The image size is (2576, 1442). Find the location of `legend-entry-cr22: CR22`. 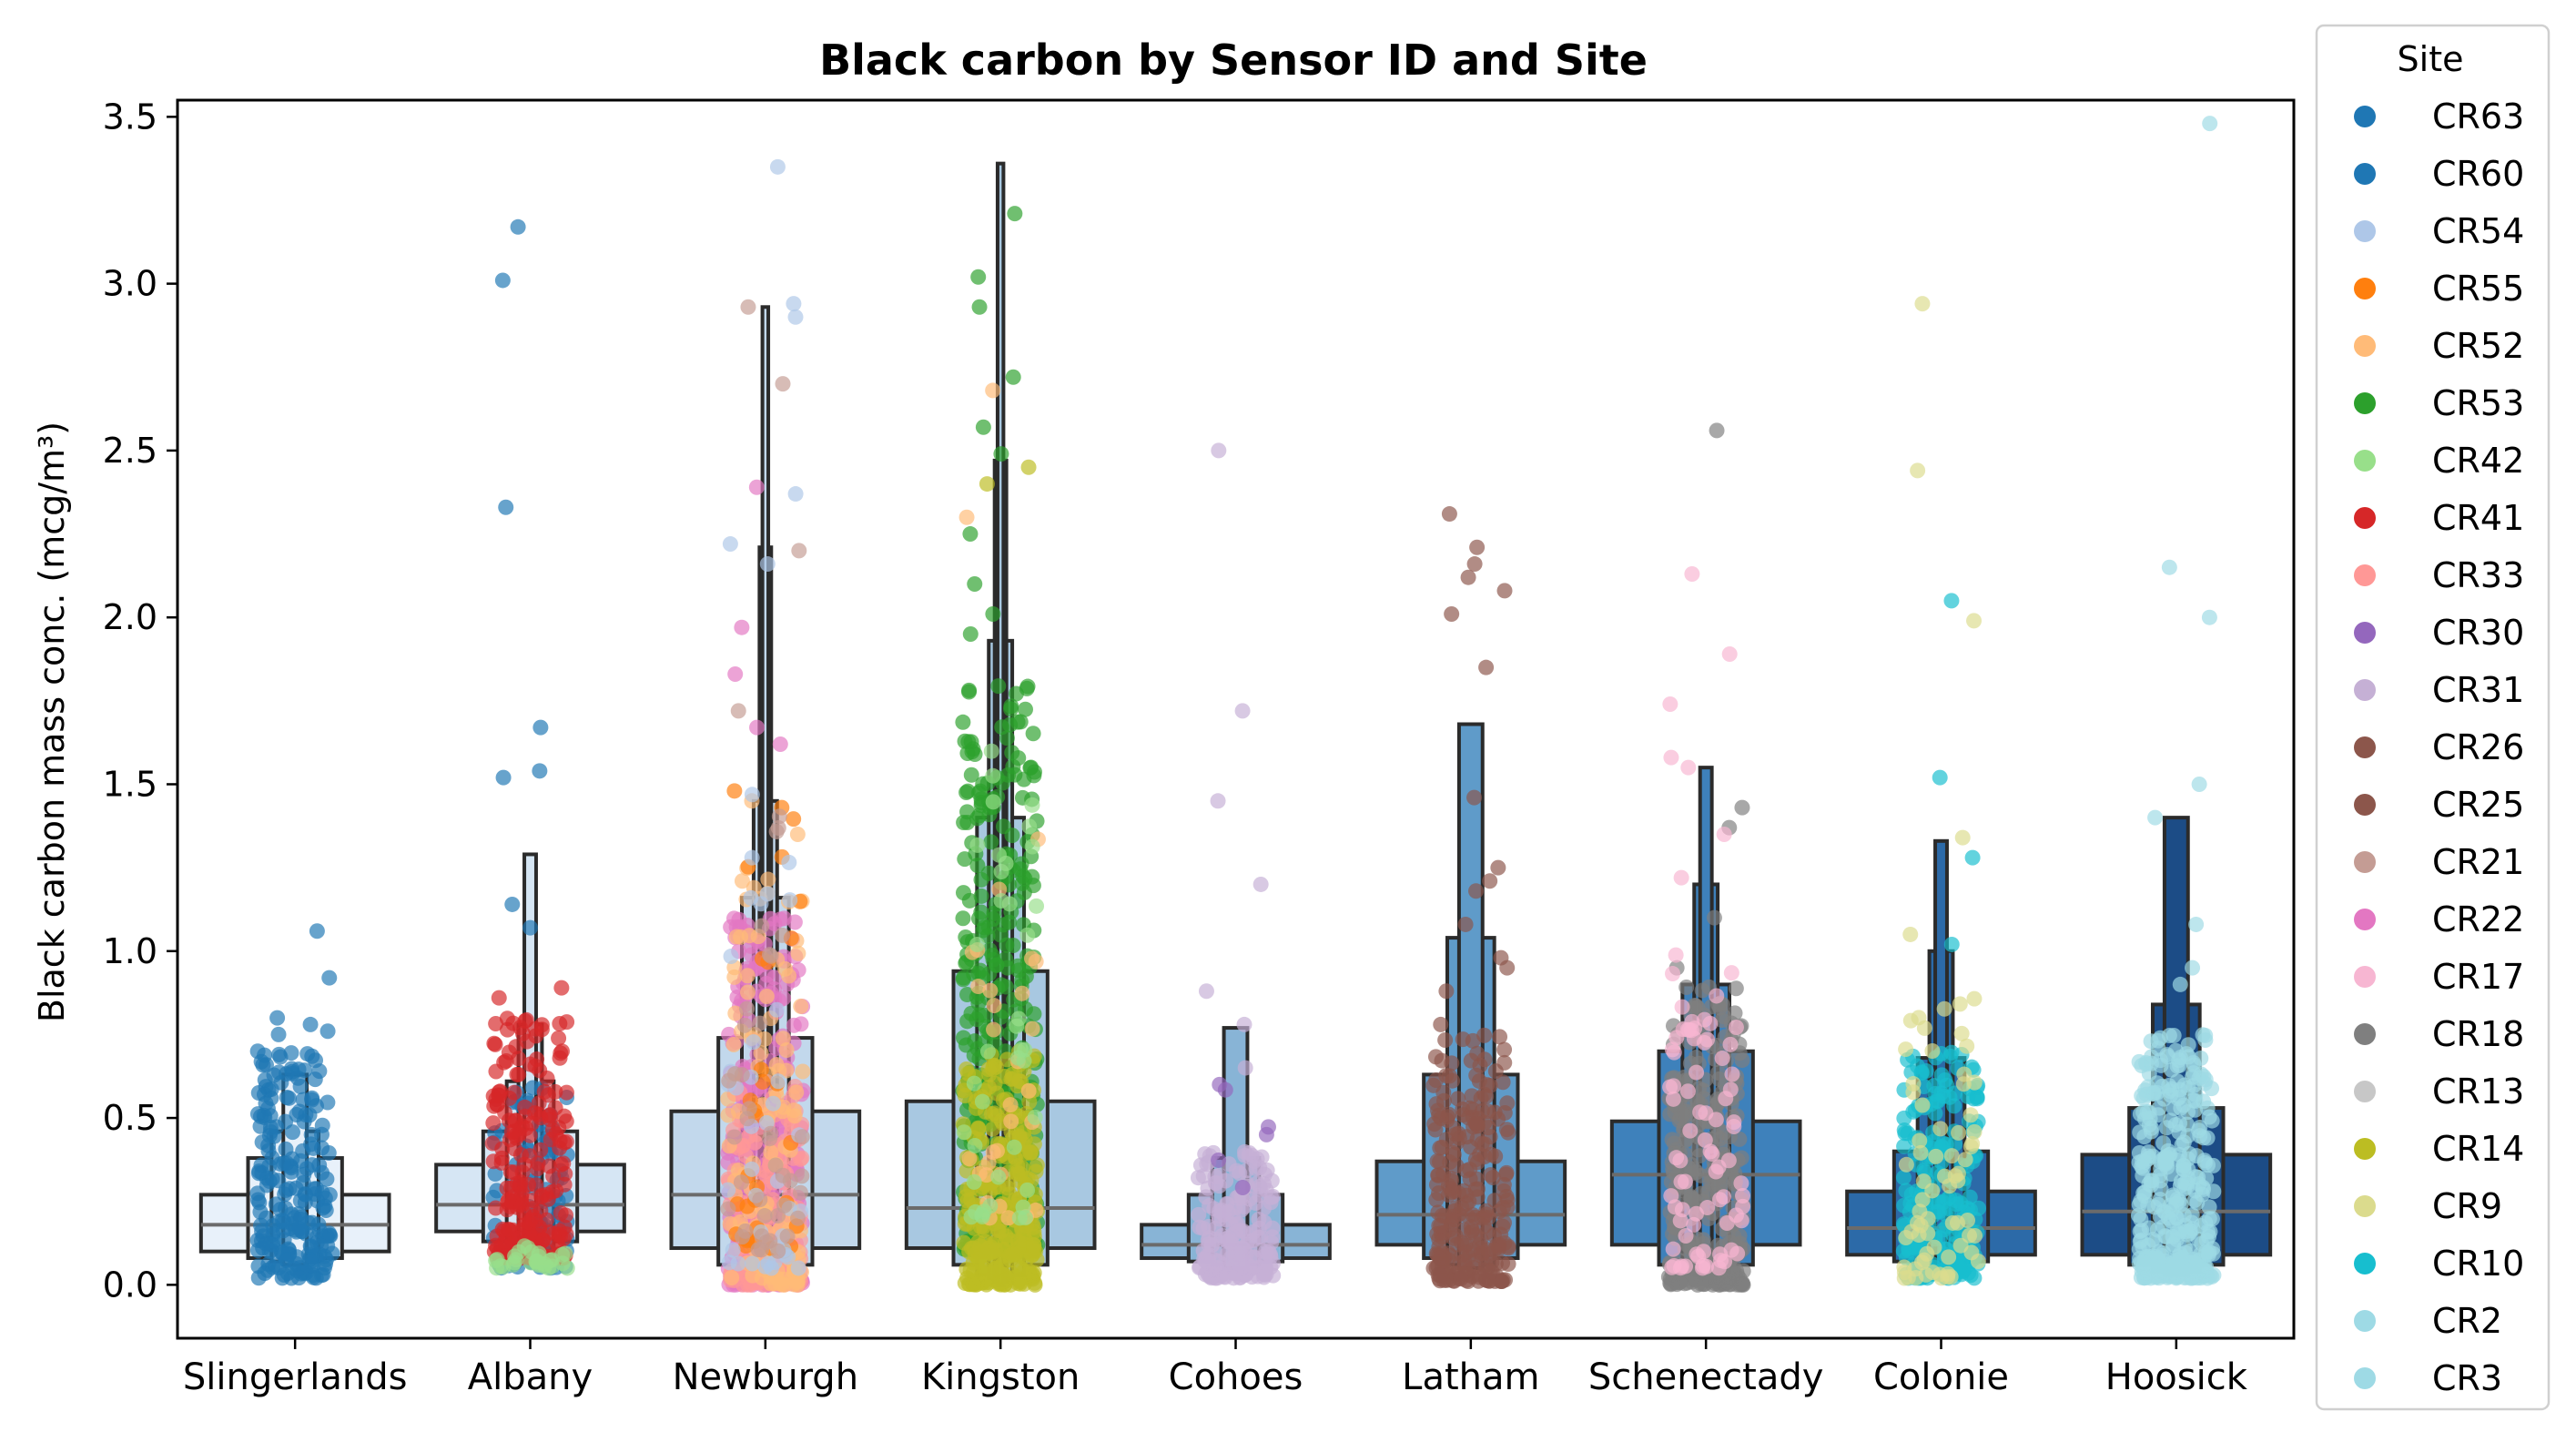

legend-entry-cr22: CR22 is located at coordinates (2439, 919).